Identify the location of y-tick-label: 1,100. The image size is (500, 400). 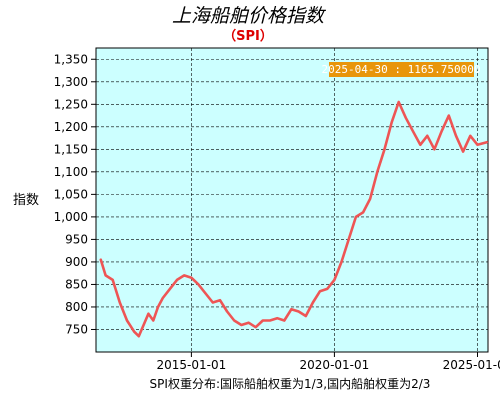
(71, 172).